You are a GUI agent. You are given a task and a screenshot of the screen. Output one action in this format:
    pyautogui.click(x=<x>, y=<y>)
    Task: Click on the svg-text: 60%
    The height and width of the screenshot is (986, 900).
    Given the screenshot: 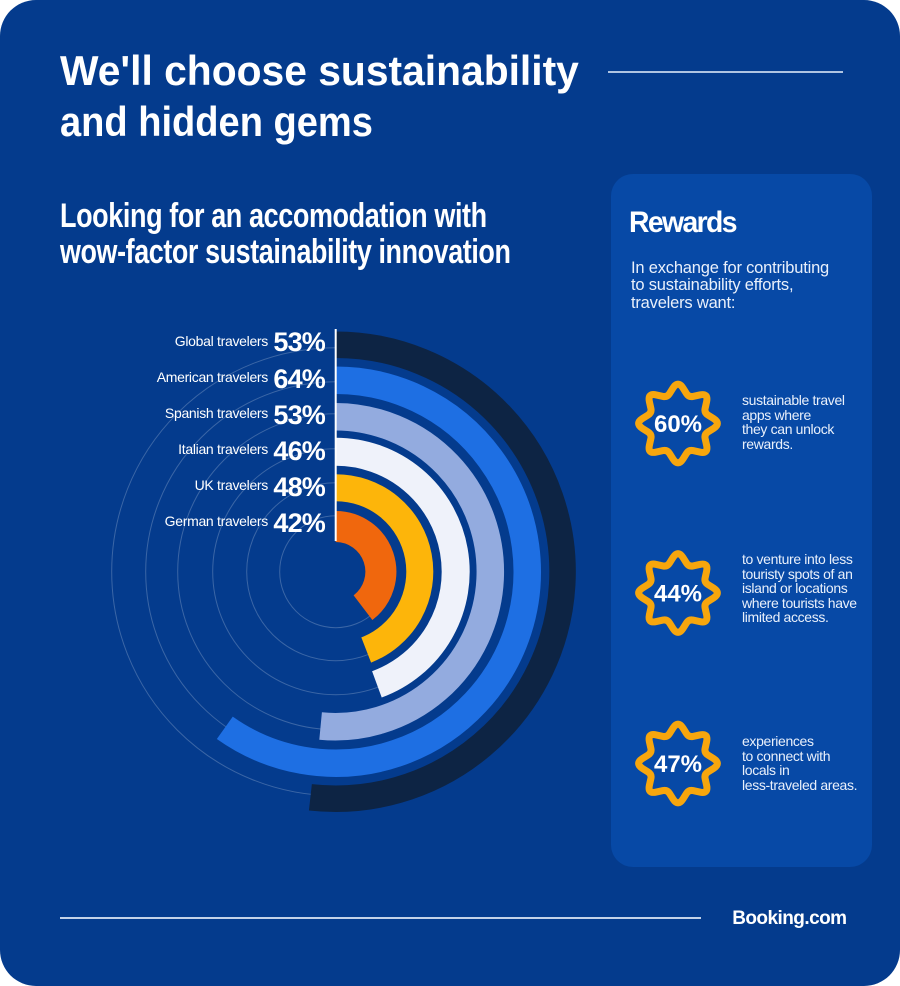 What is the action you would take?
    pyautogui.click(x=678, y=424)
    